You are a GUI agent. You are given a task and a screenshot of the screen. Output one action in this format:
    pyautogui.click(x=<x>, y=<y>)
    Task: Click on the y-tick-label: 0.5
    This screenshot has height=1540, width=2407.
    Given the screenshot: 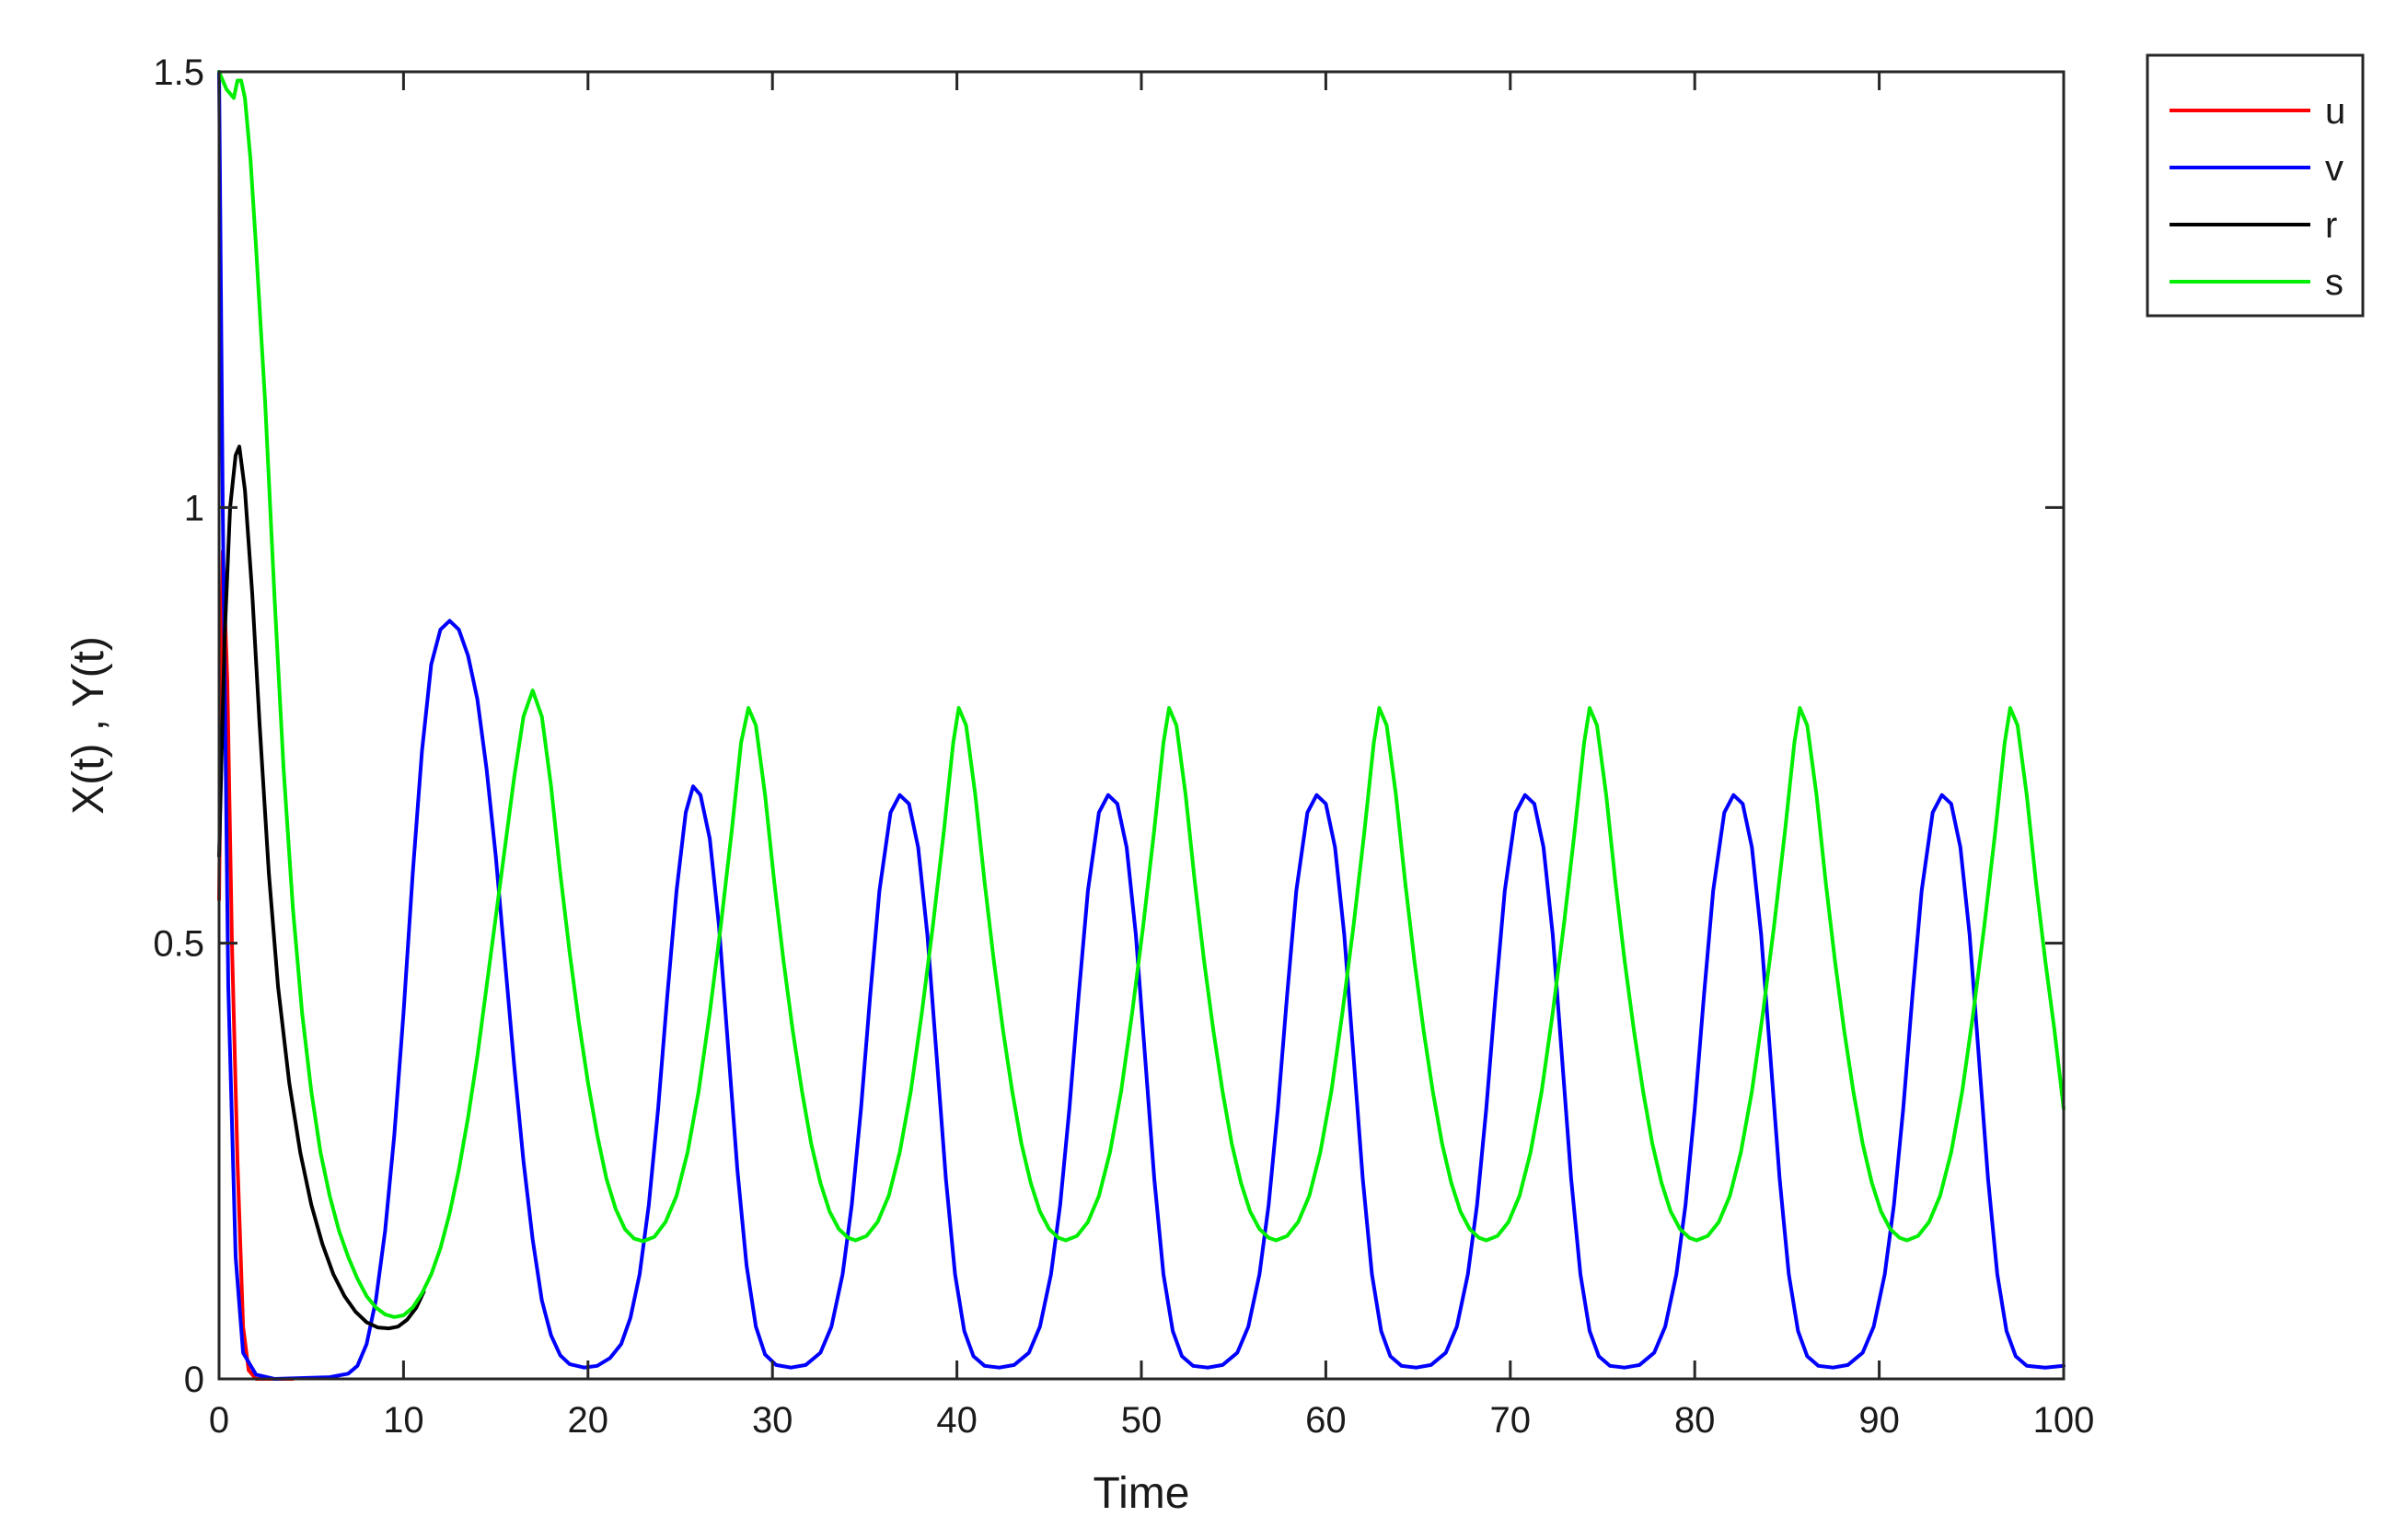 What is the action you would take?
    pyautogui.click(x=178, y=944)
    